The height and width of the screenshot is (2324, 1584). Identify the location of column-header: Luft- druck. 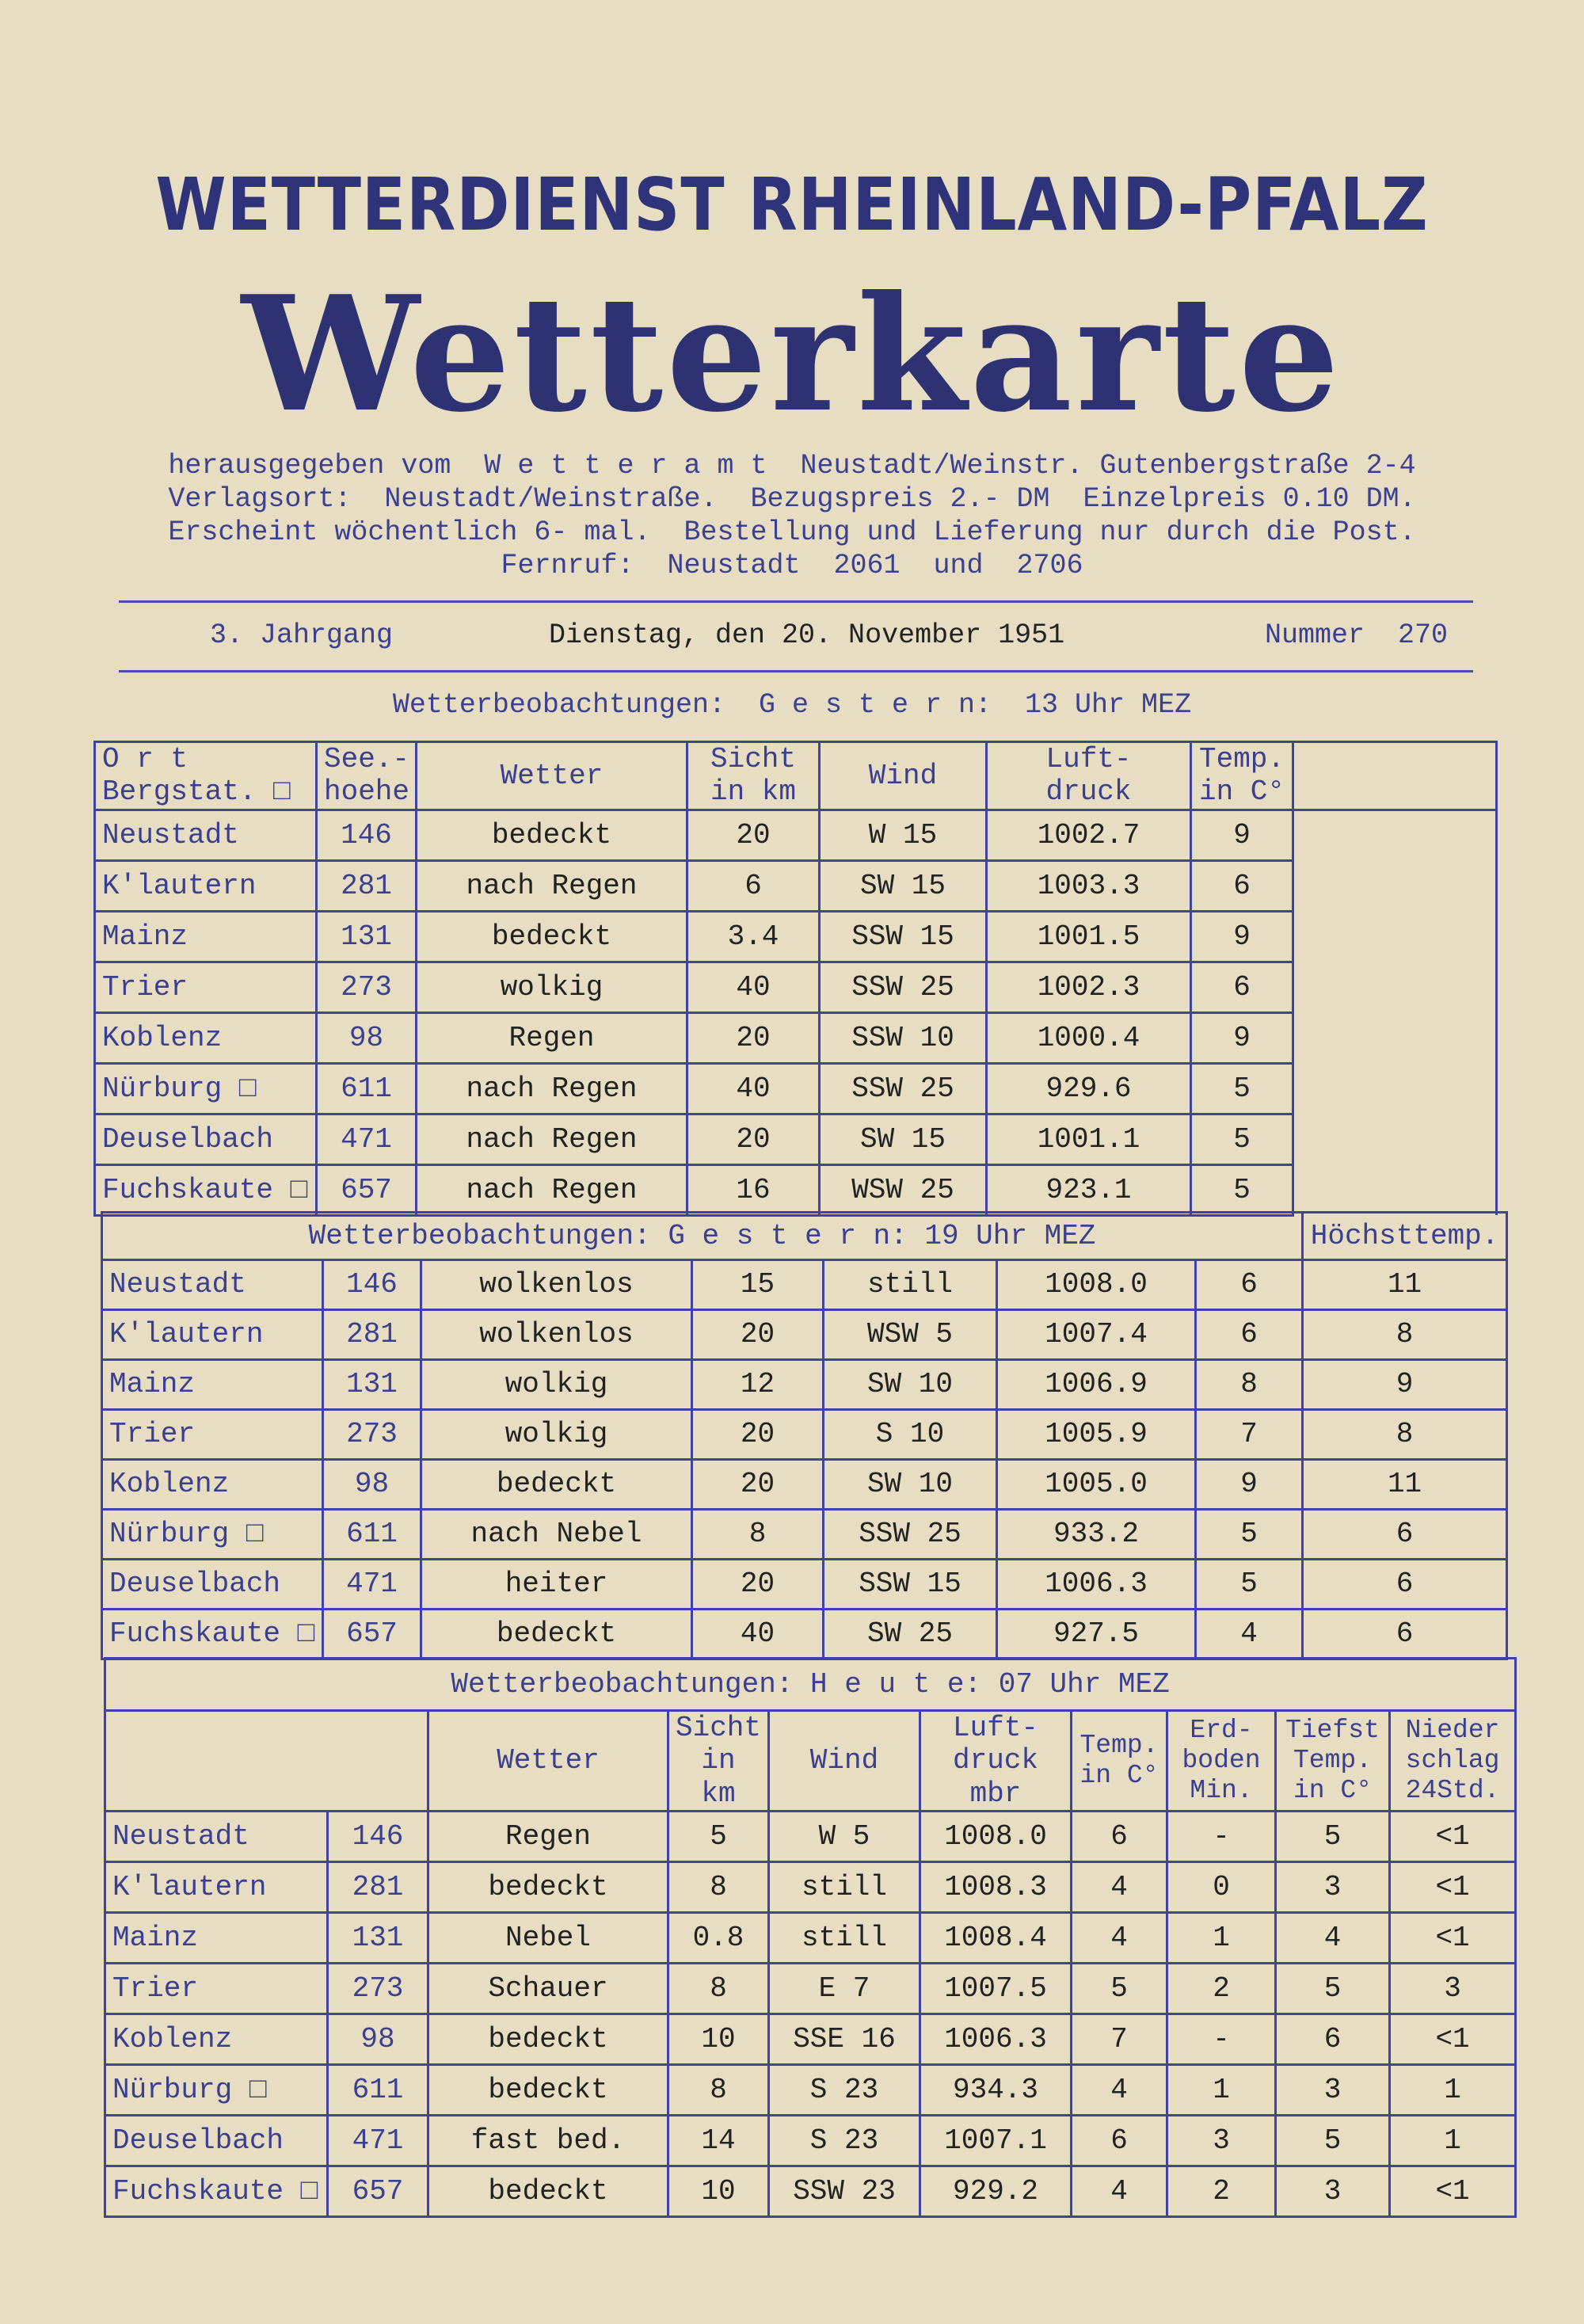
(1088, 776).